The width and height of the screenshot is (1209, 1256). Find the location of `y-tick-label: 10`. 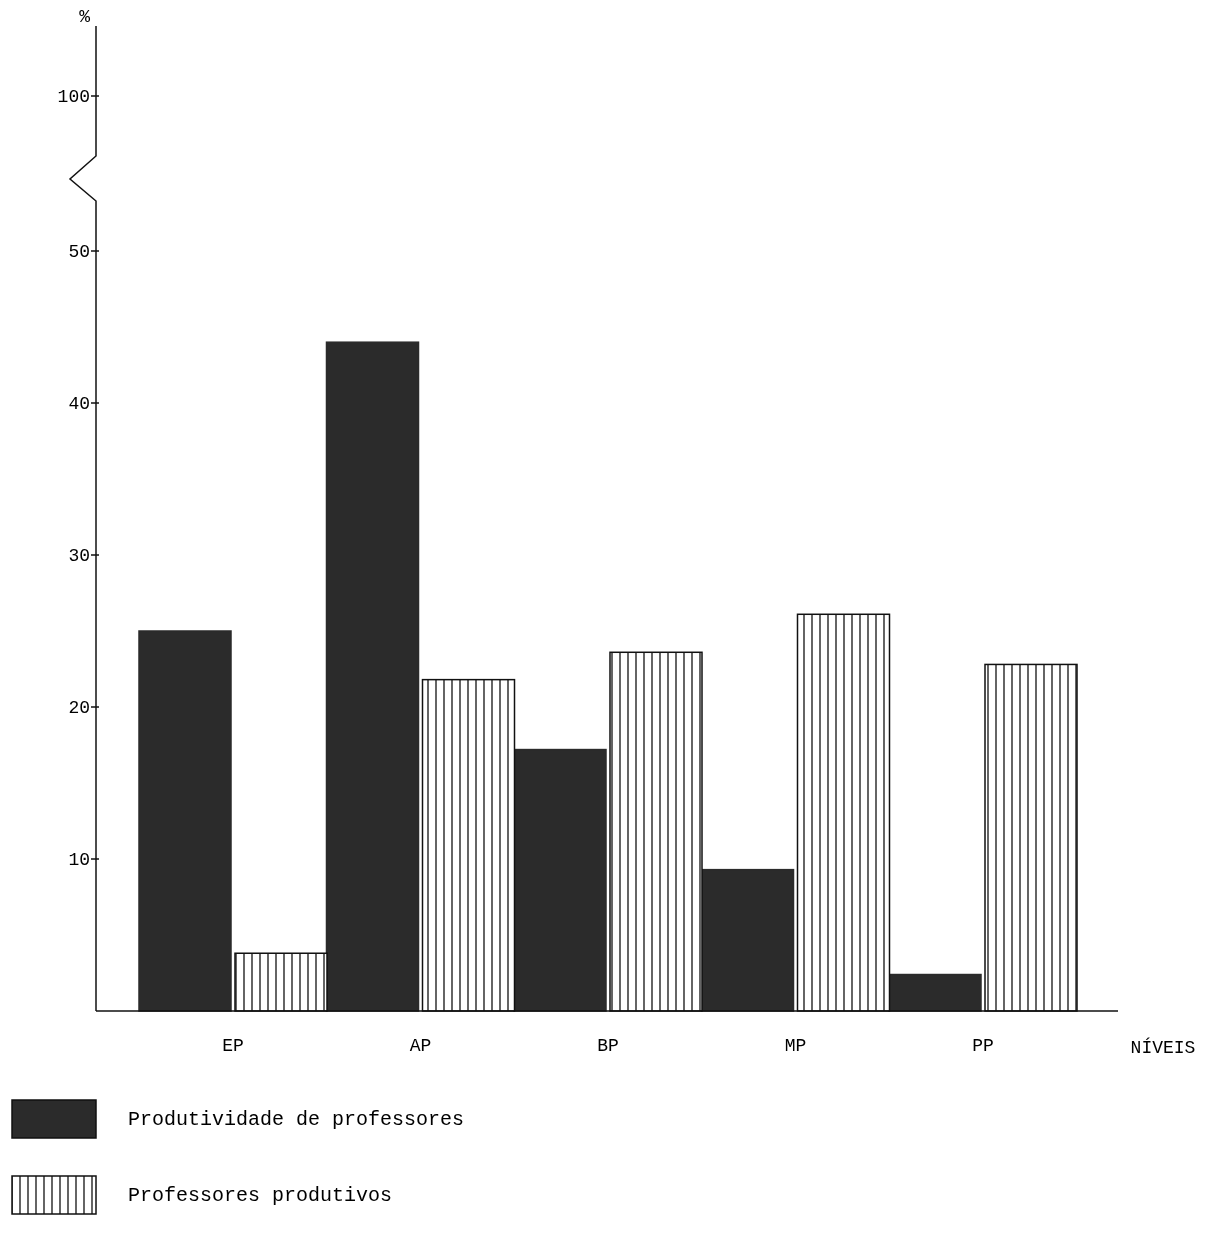

y-tick-label: 10 is located at coordinates (79, 860).